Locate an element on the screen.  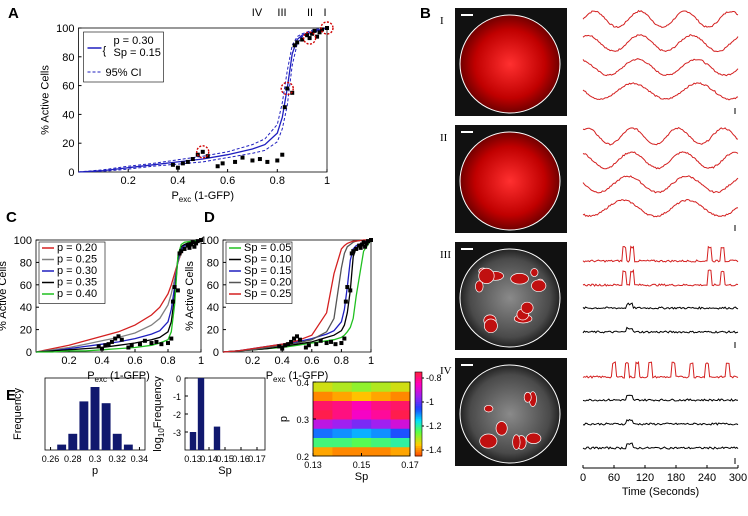
y-tick-label: 20 is located at coordinates (68, 144).